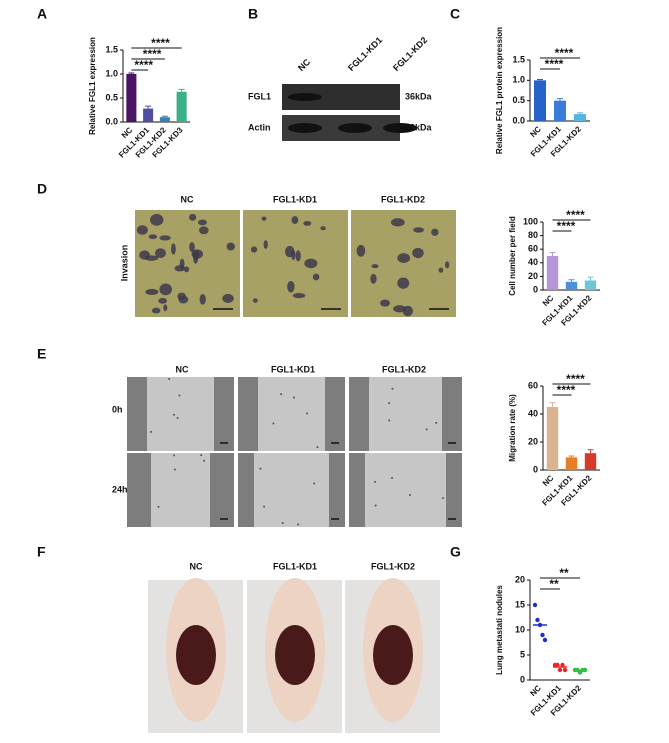 This screenshot has height=743, width=669. What do you see at coordinates (512, 256) in the screenshot?
I see `y-axis-title: Cell number per field` at bounding box center [512, 256].